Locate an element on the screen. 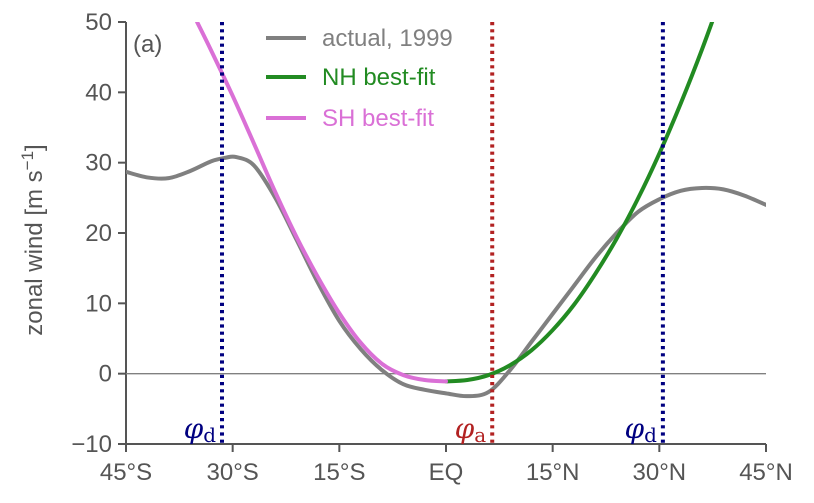 The image size is (814, 503). x-tick-label: 15°N is located at coordinates (553, 472).